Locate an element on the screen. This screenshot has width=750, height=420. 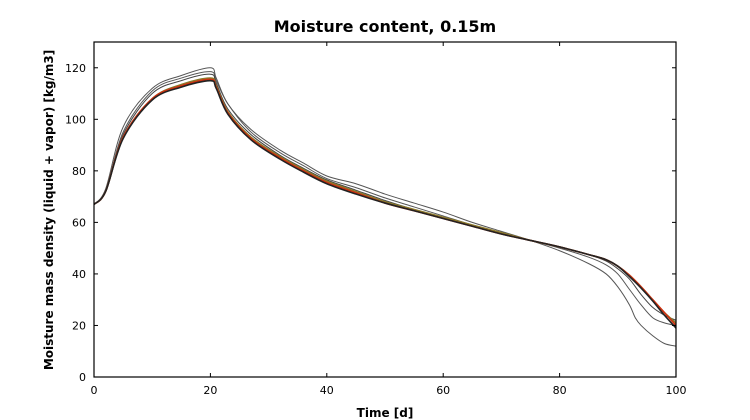
x-tick-label: 20 is located at coordinates (210, 390).